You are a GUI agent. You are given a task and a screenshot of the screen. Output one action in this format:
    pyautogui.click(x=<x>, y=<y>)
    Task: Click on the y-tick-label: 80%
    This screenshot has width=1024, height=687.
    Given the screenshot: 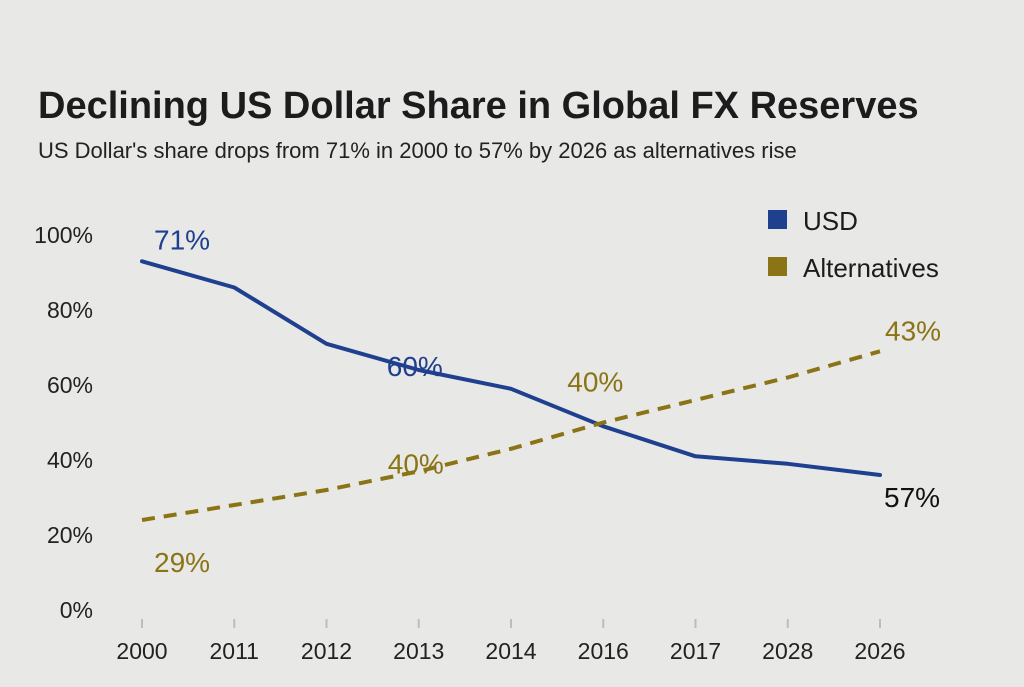 What is the action you would take?
    pyautogui.click(x=70, y=310)
    